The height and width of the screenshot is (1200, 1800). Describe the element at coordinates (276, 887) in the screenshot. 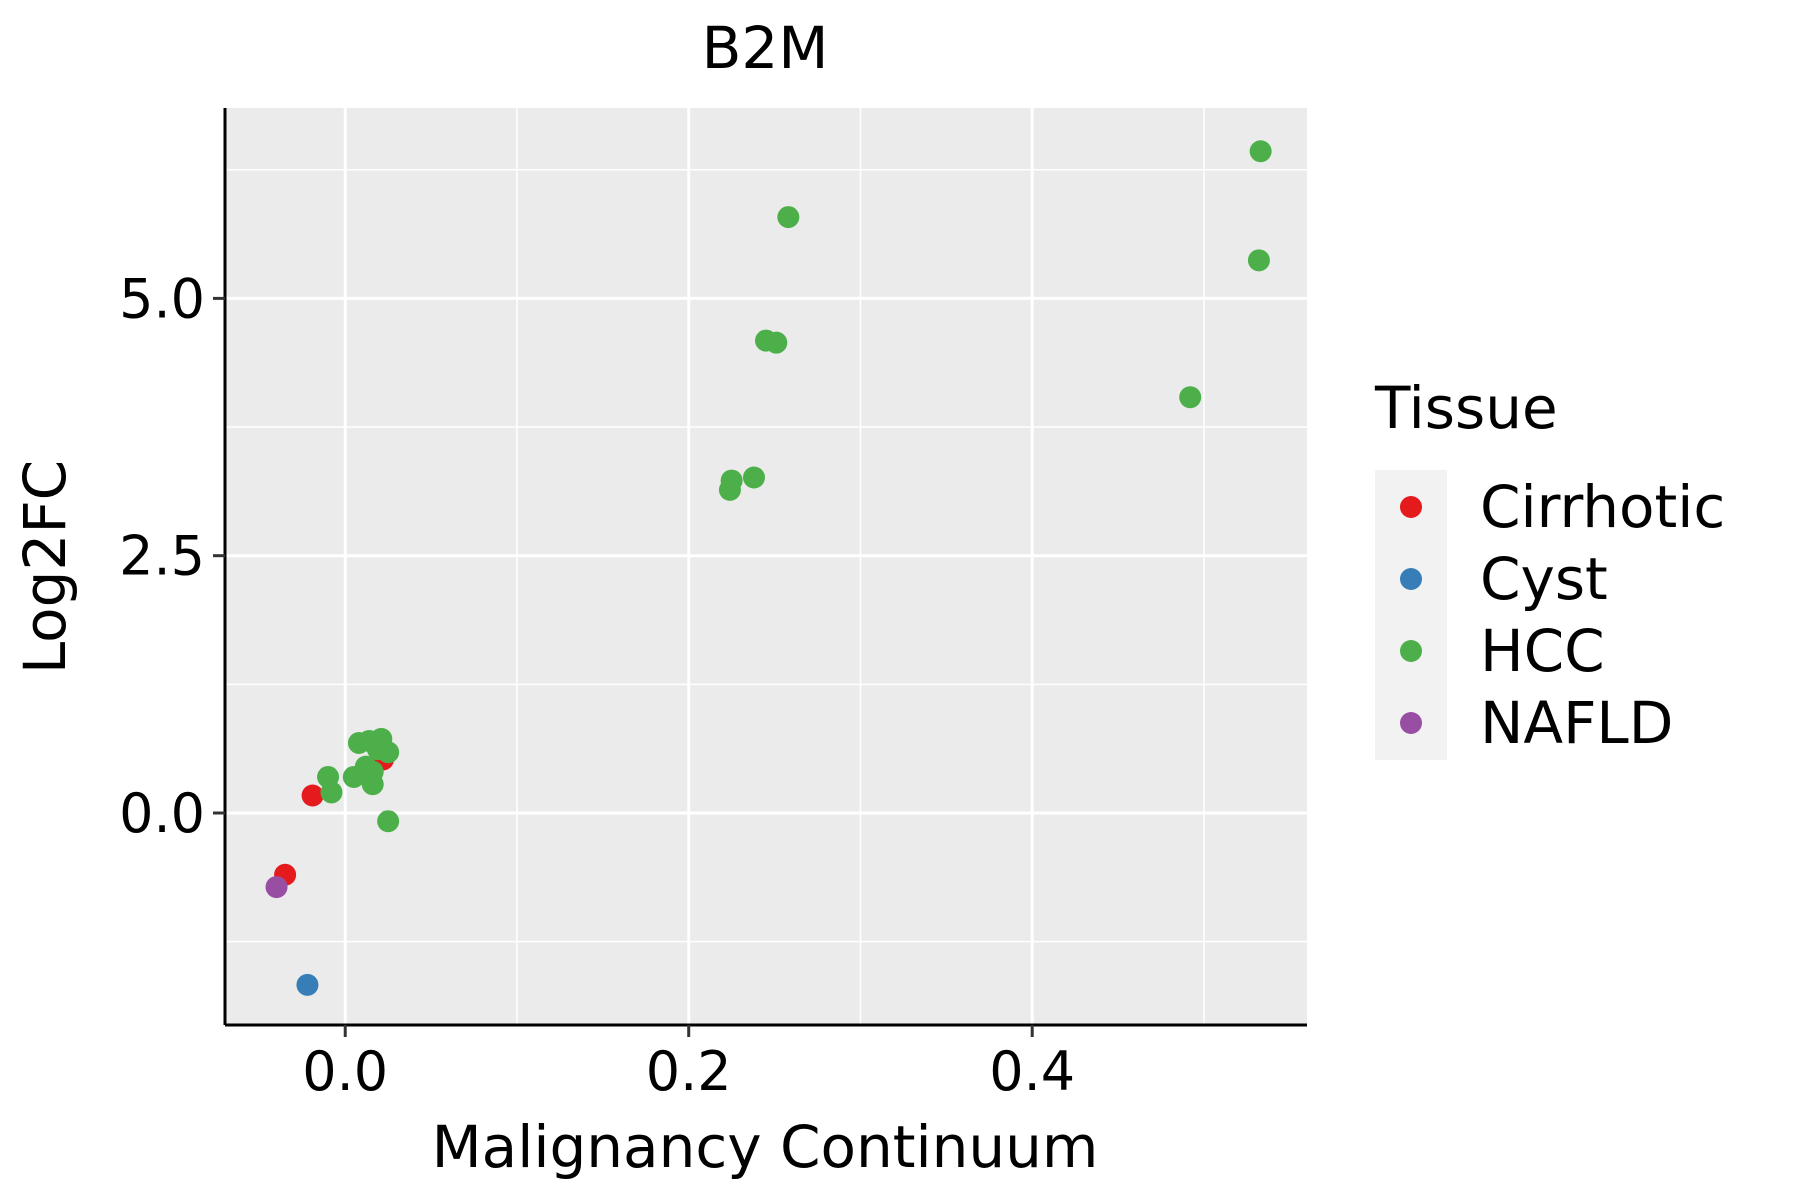

I see `point-nafld` at that location.